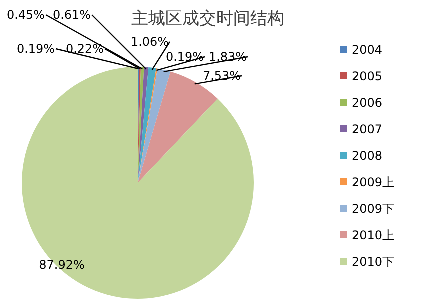 The width and height of the screenshot is (427, 300). Describe the element at coordinates (62, 265) in the screenshot. I see `data-label: 87.92%` at that location.